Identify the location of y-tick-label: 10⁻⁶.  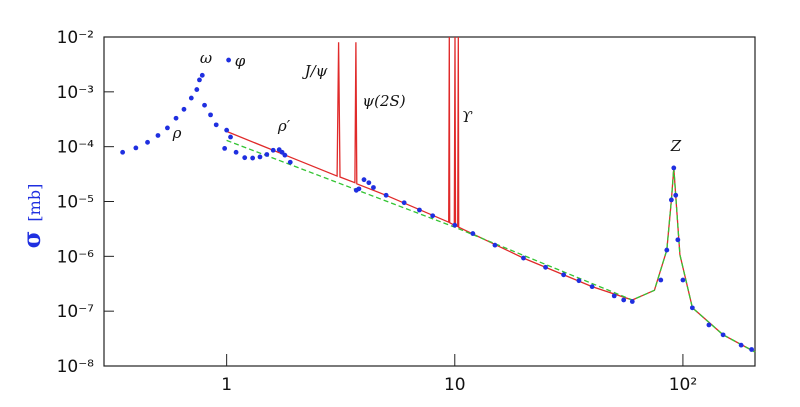
(76, 257).